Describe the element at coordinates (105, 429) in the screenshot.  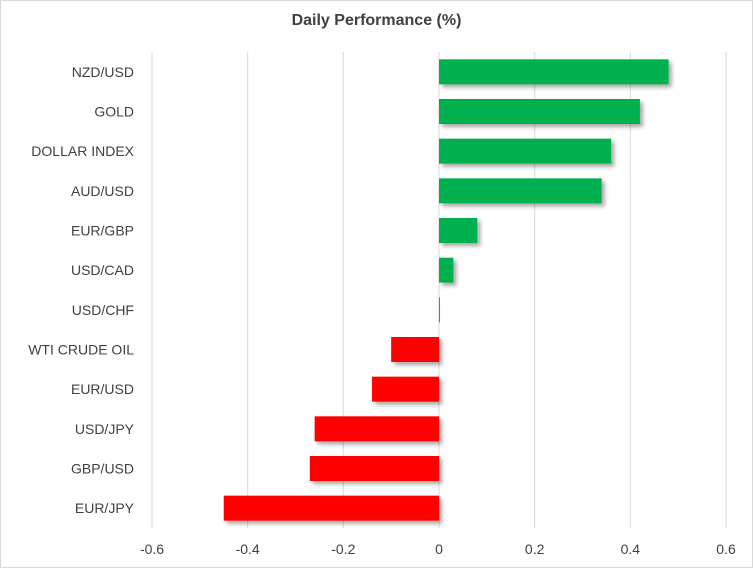
I see `category-label: USD/JPY` at that location.